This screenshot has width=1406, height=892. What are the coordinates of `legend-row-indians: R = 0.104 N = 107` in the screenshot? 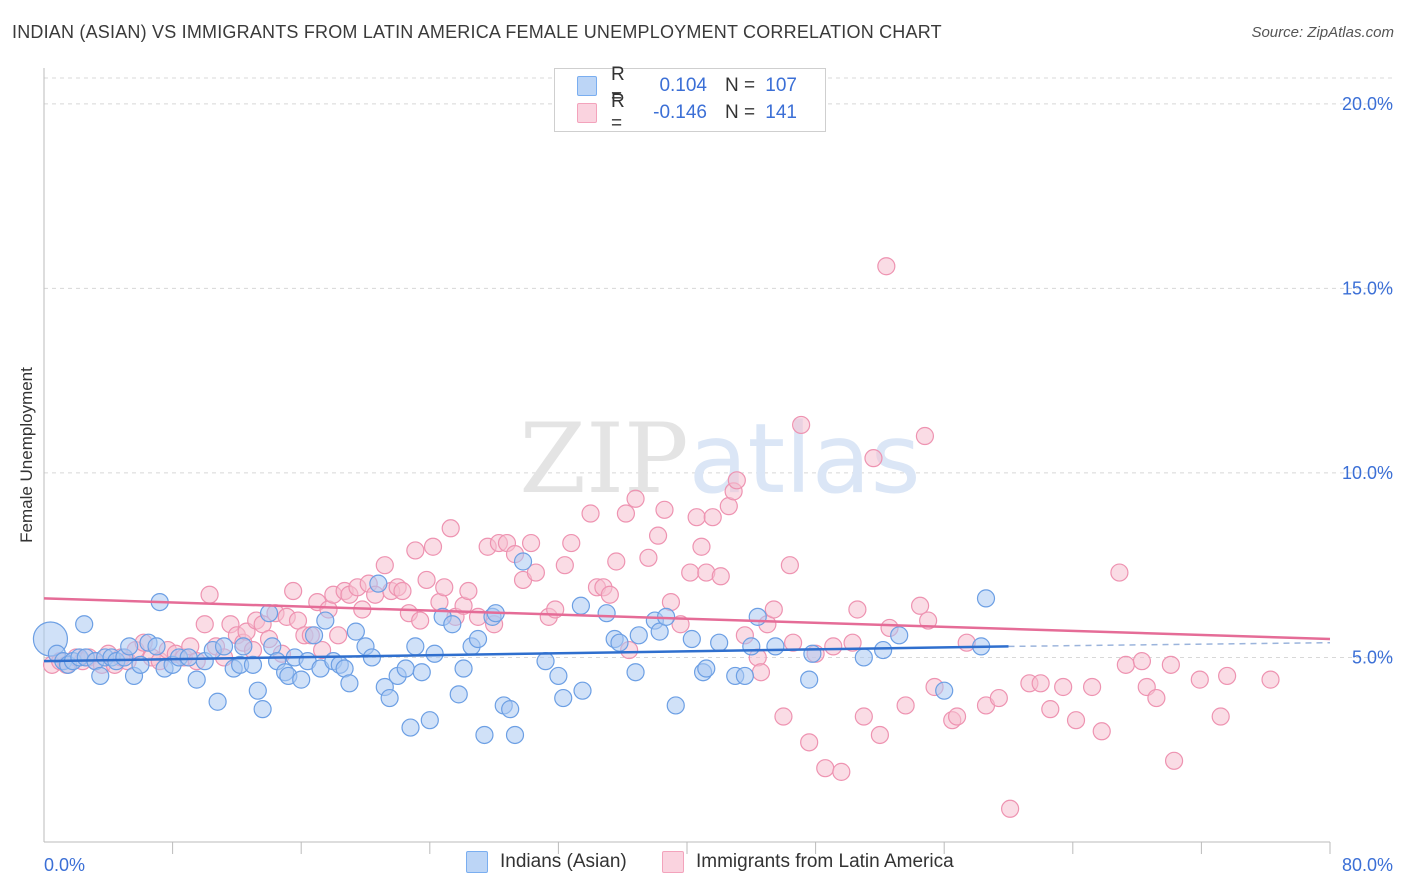 It's located at (687, 85).